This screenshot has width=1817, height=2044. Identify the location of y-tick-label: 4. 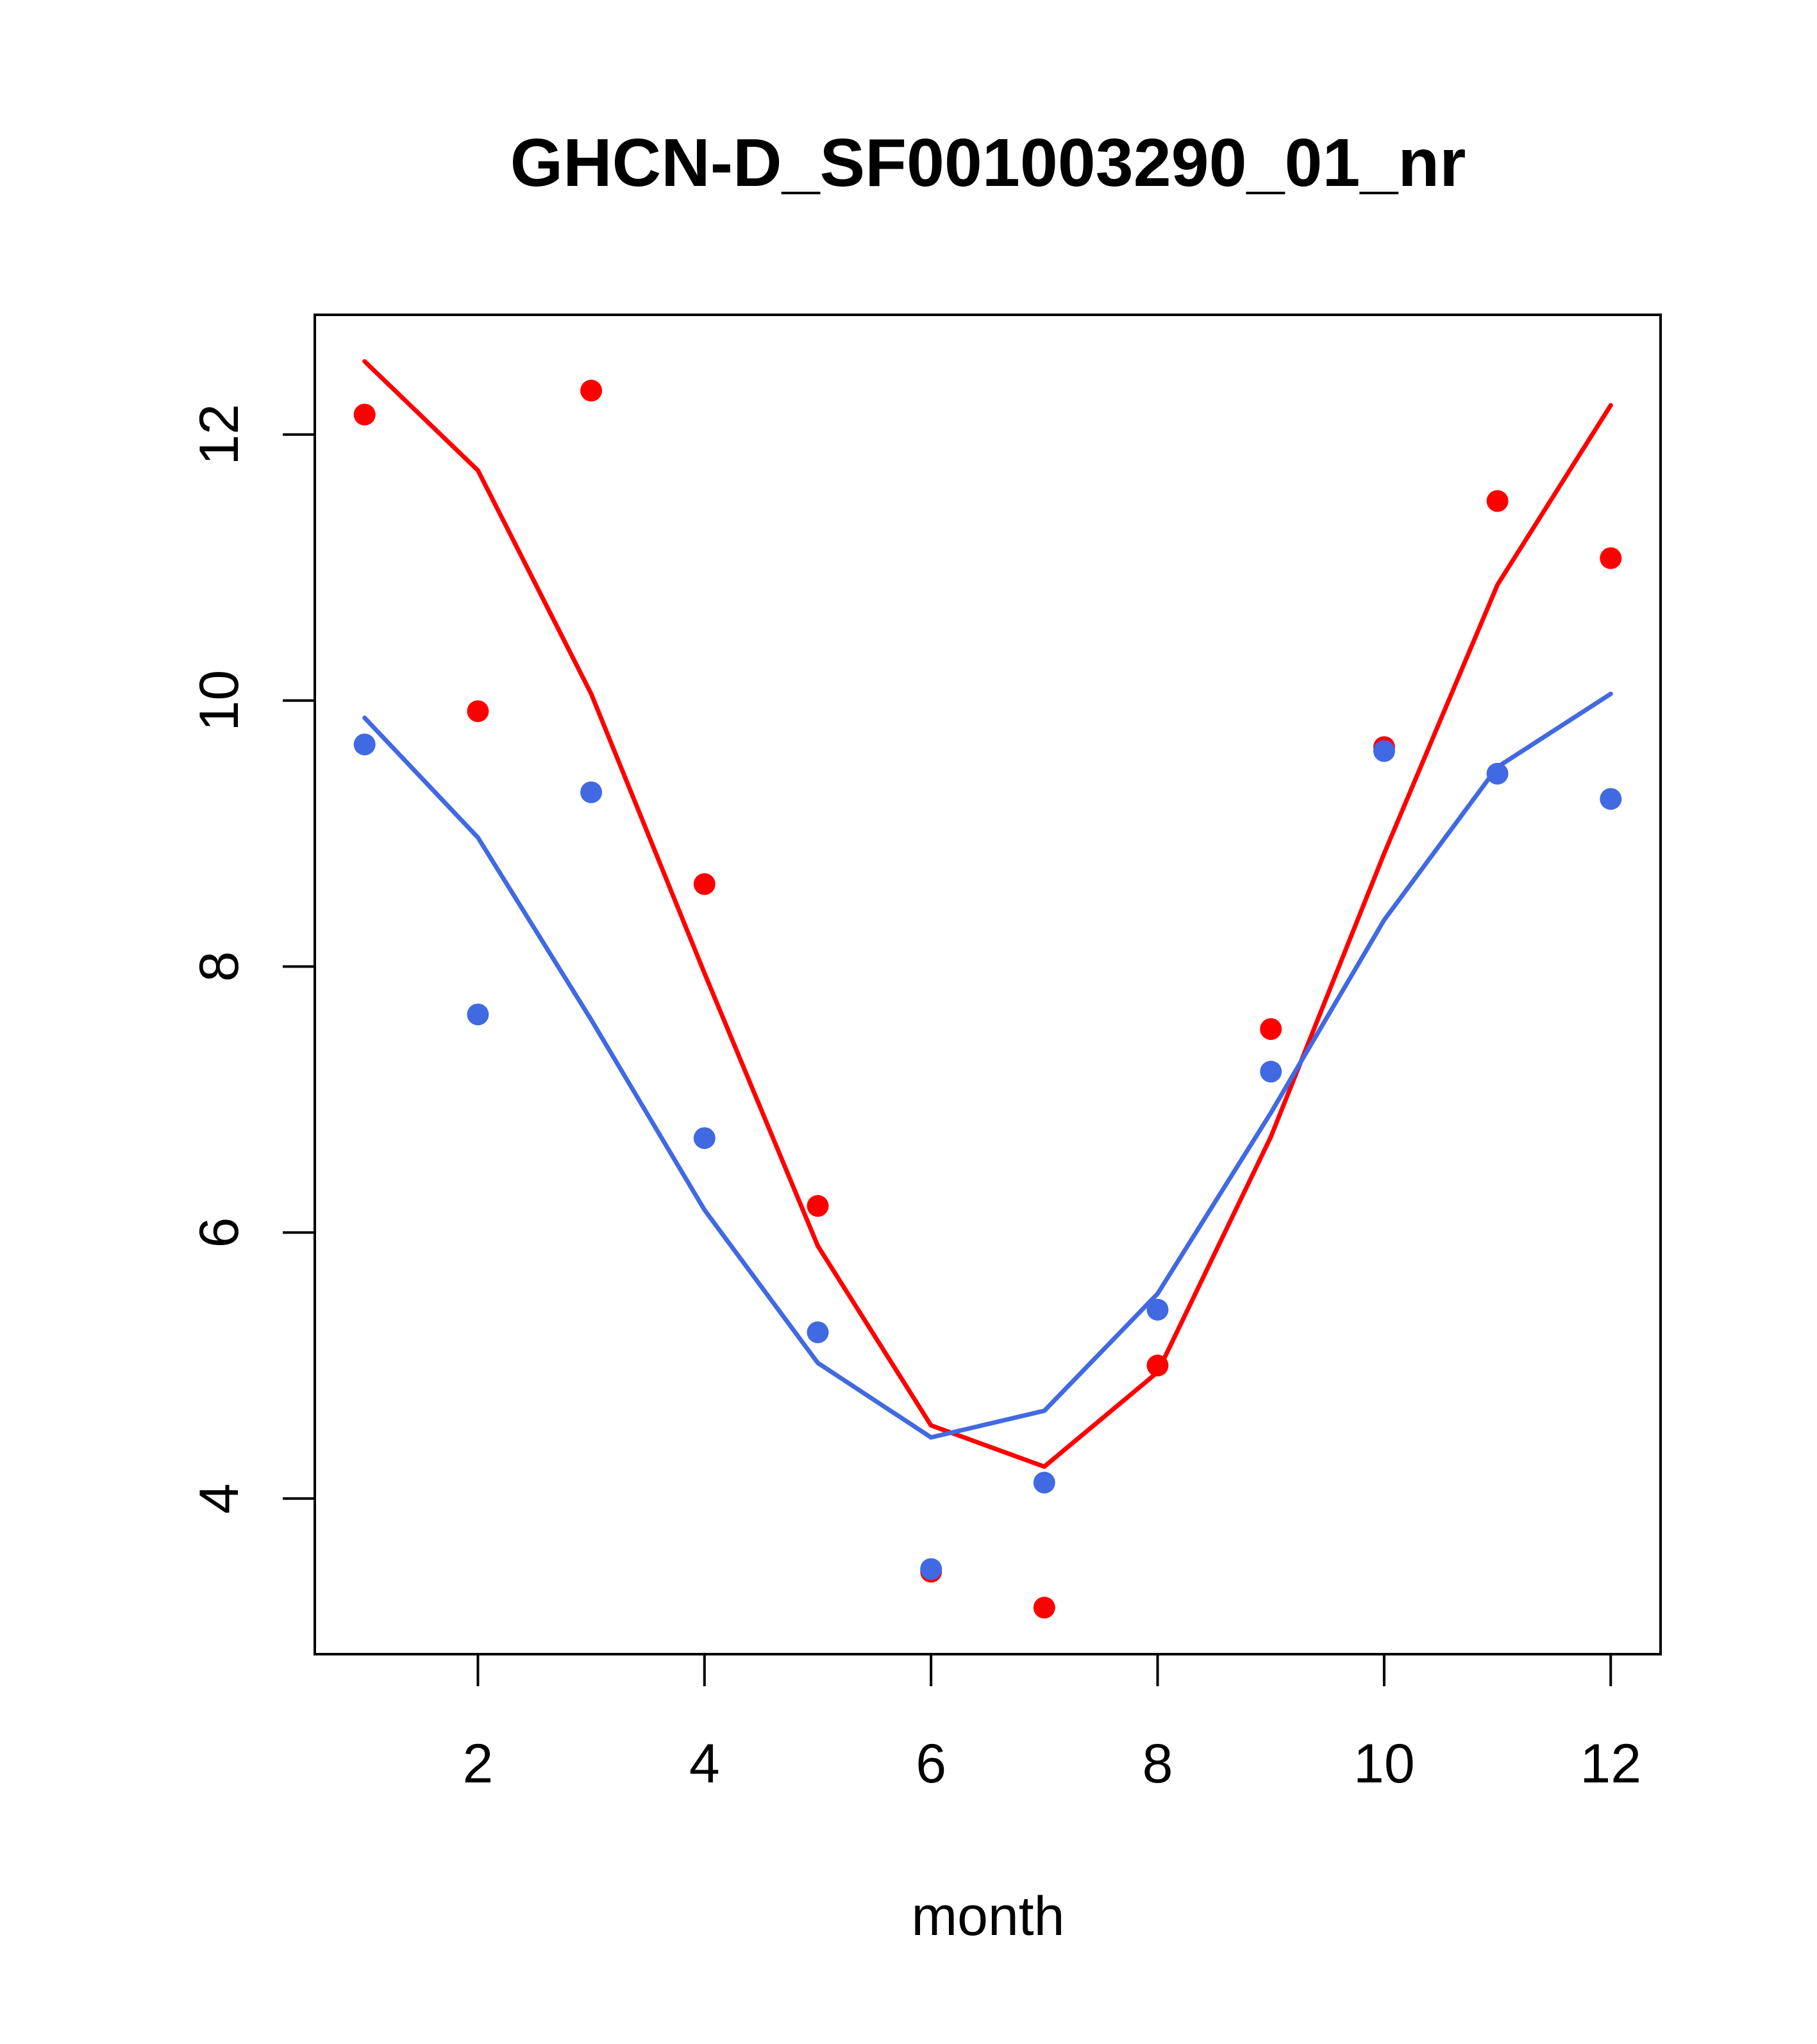
(219, 1498).